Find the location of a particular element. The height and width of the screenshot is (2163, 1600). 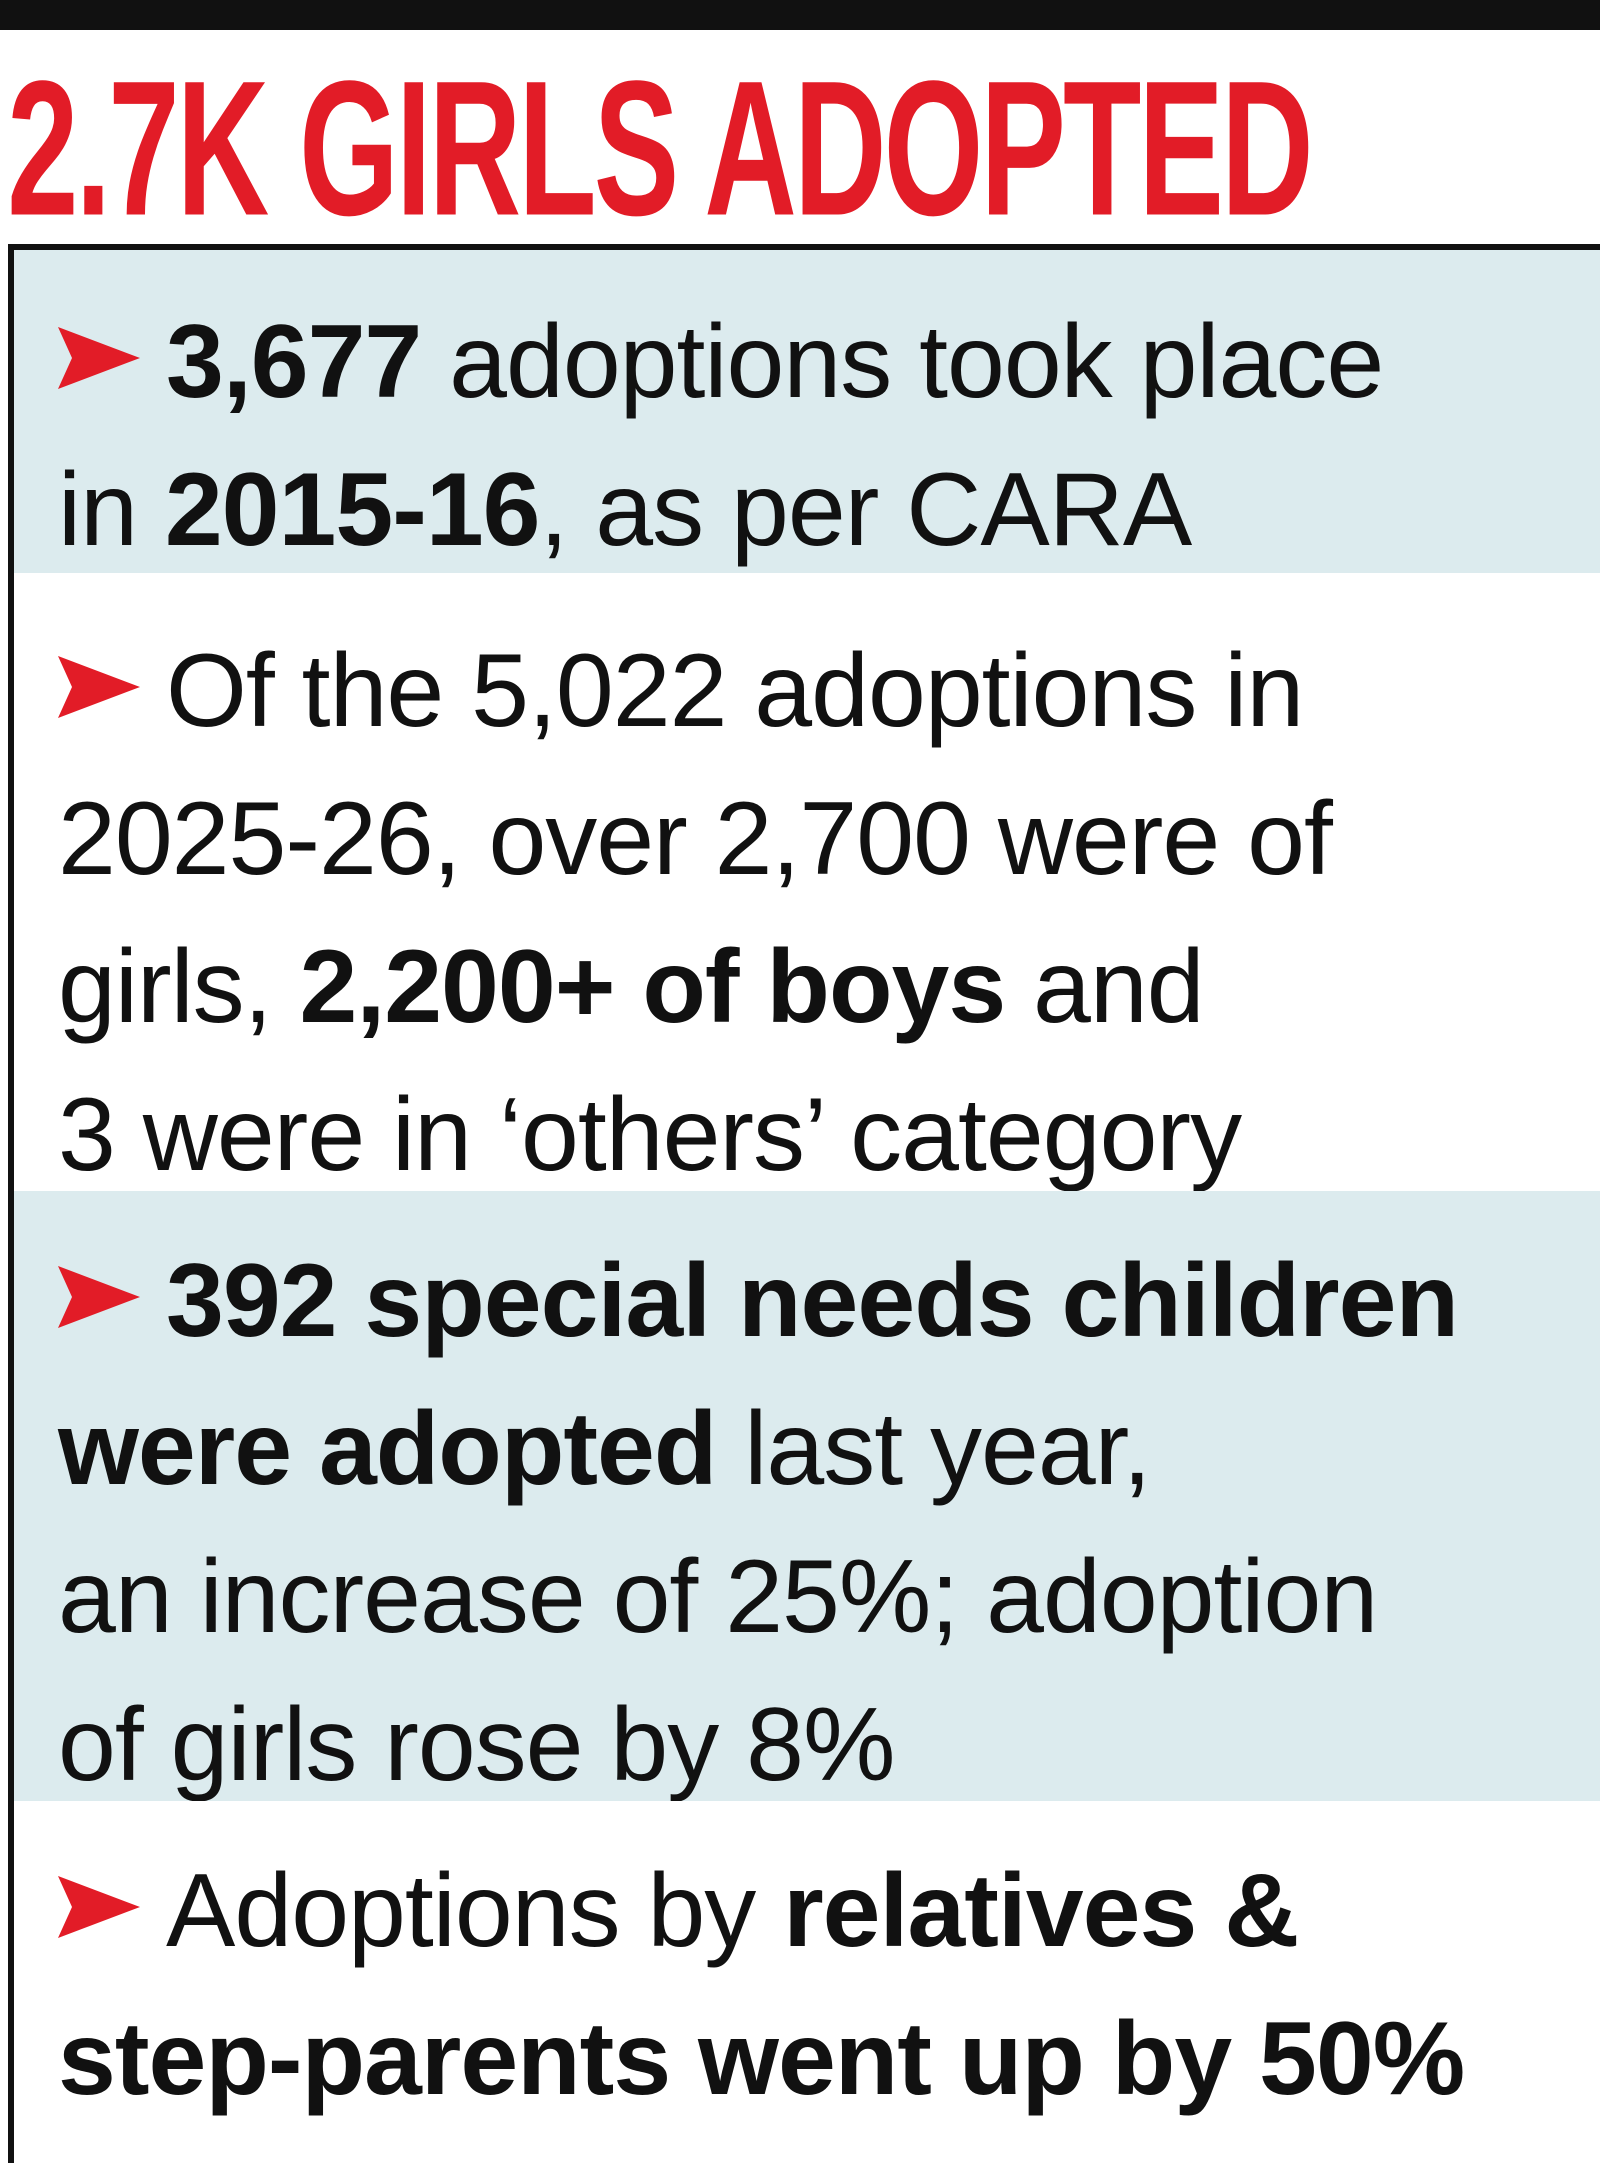

fact-line: 2025-26, over 2,700 were of is located at coordinates (824, 839).